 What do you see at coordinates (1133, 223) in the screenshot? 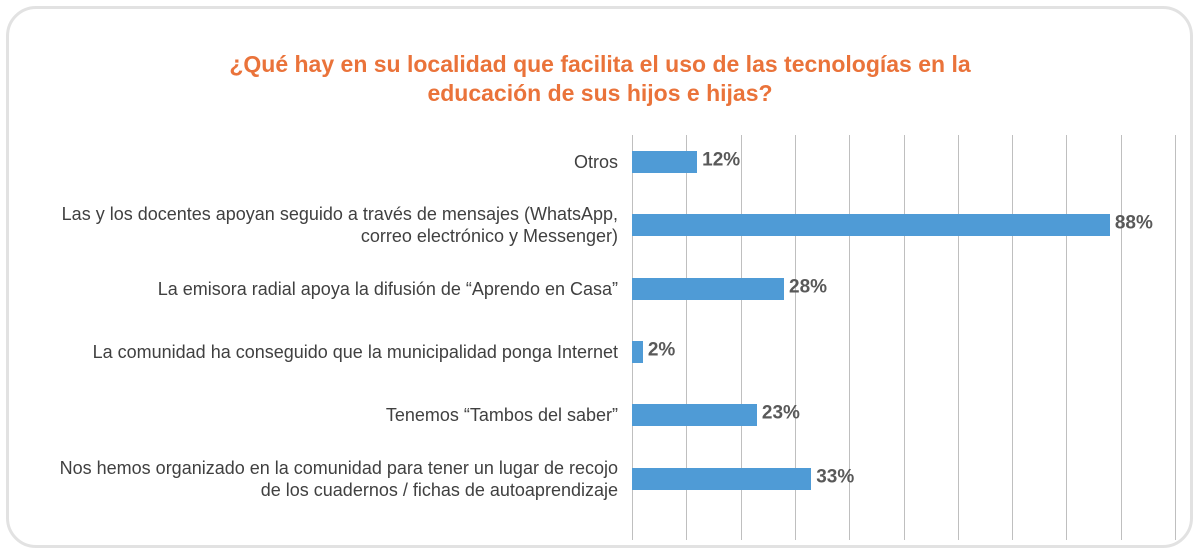
I see `value-label: 88%` at bounding box center [1133, 223].